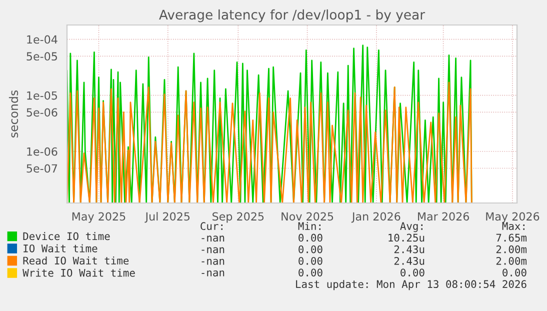 This screenshot has height=311, width=547. I want to click on text: Last update: Mon Apr 13 08:00:54 2026, so click(411, 285).